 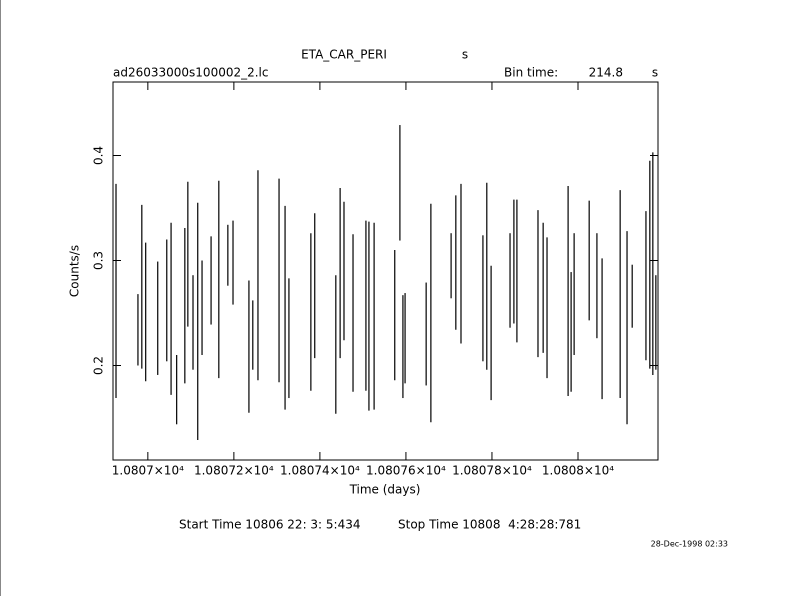 What do you see at coordinates (531, 73) in the screenshot?
I see `bin-time-label: Bin time:` at bounding box center [531, 73].